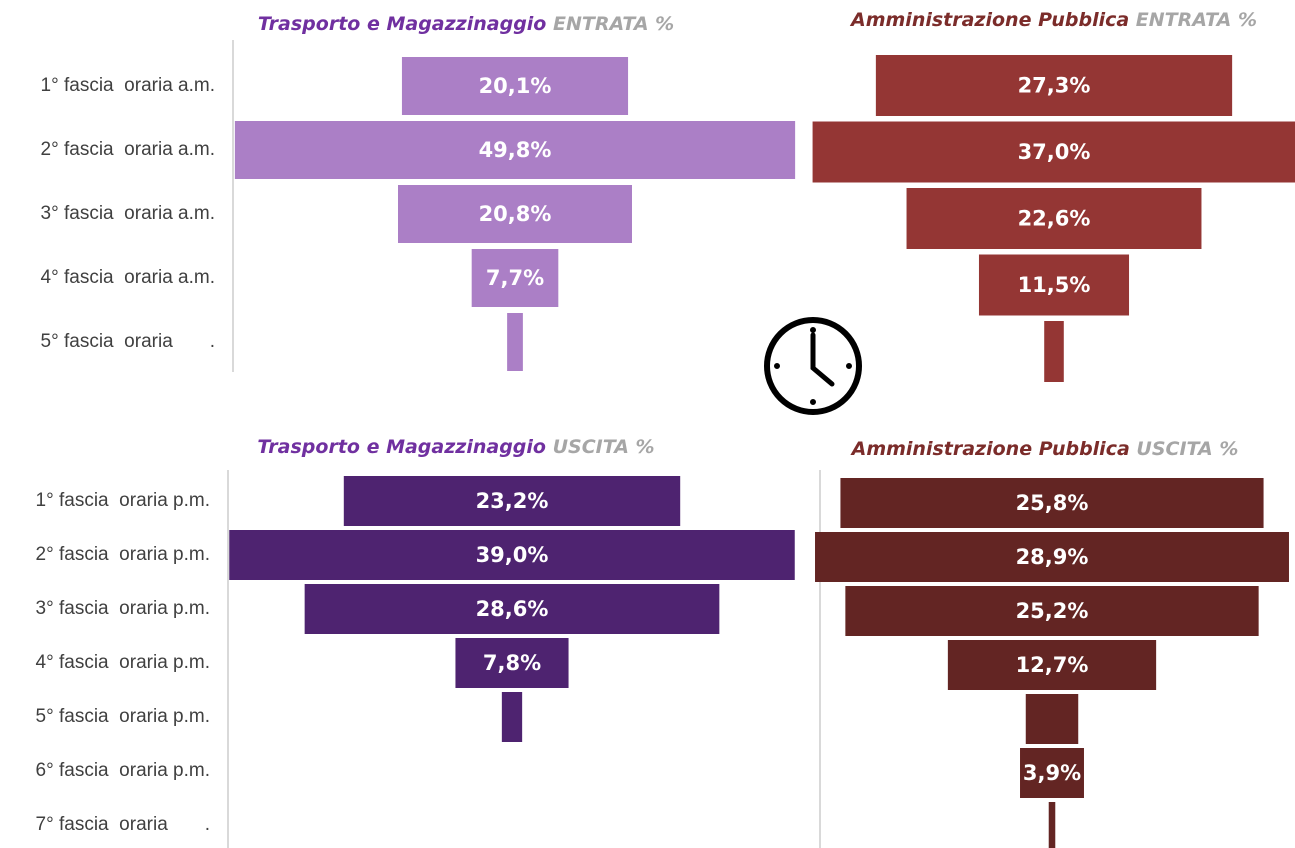  What do you see at coordinates (123, 500) in the screenshot?
I see `category-label: 1° fascia oraria p.m.` at bounding box center [123, 500].